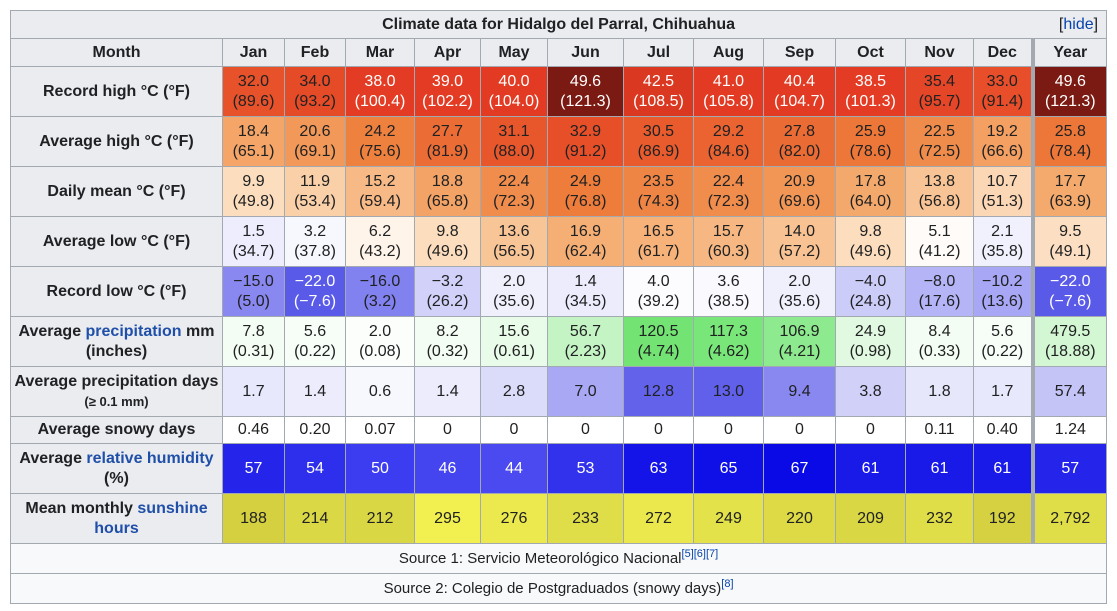 This screenshot has width=1117, height=611. I want to click on cell-value-secondary: (89.6), so click(253, 101).